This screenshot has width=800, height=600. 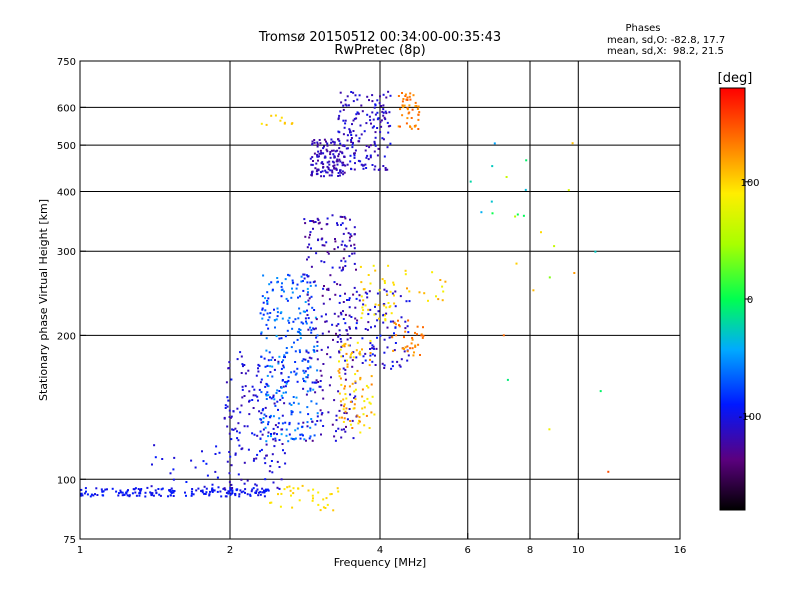 What do you see at coordinates (379, 50) in the screenshot?
I see `chart-subtitle: RwPretec (8p)` at bounding box center [379, 50].